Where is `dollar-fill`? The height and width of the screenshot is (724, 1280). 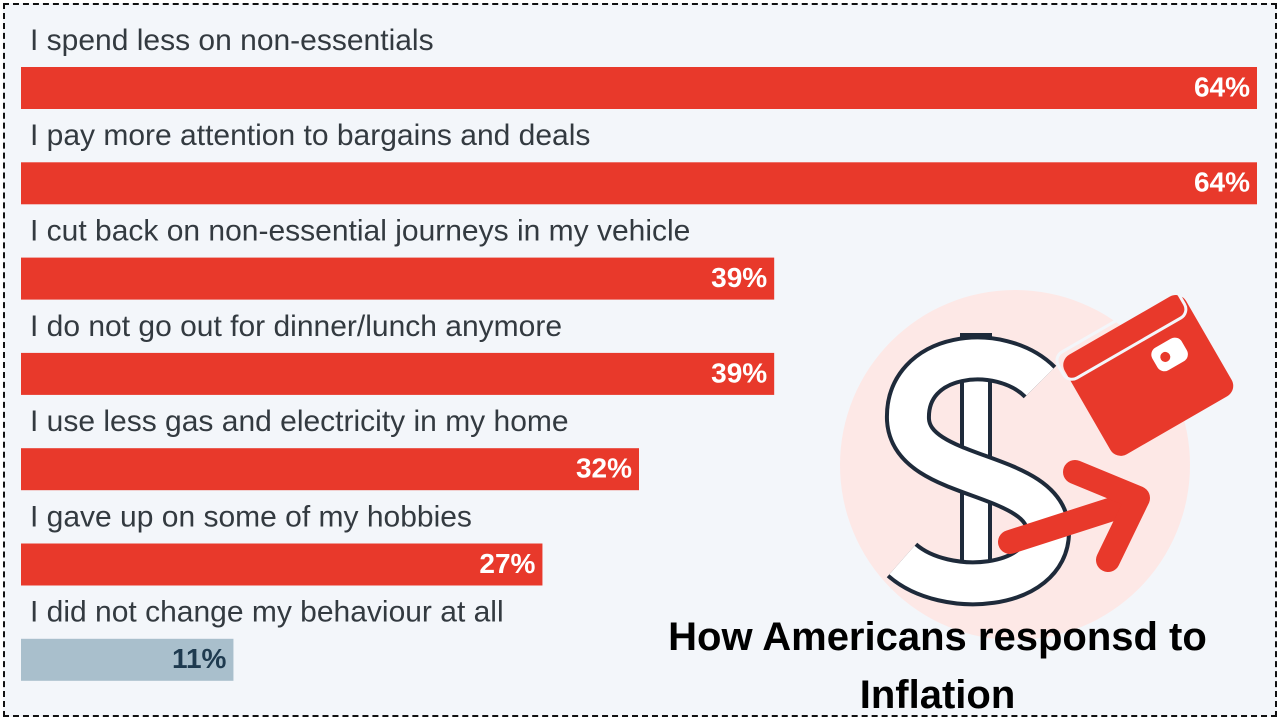
dollar-fill is located at coordinates (978, 471).